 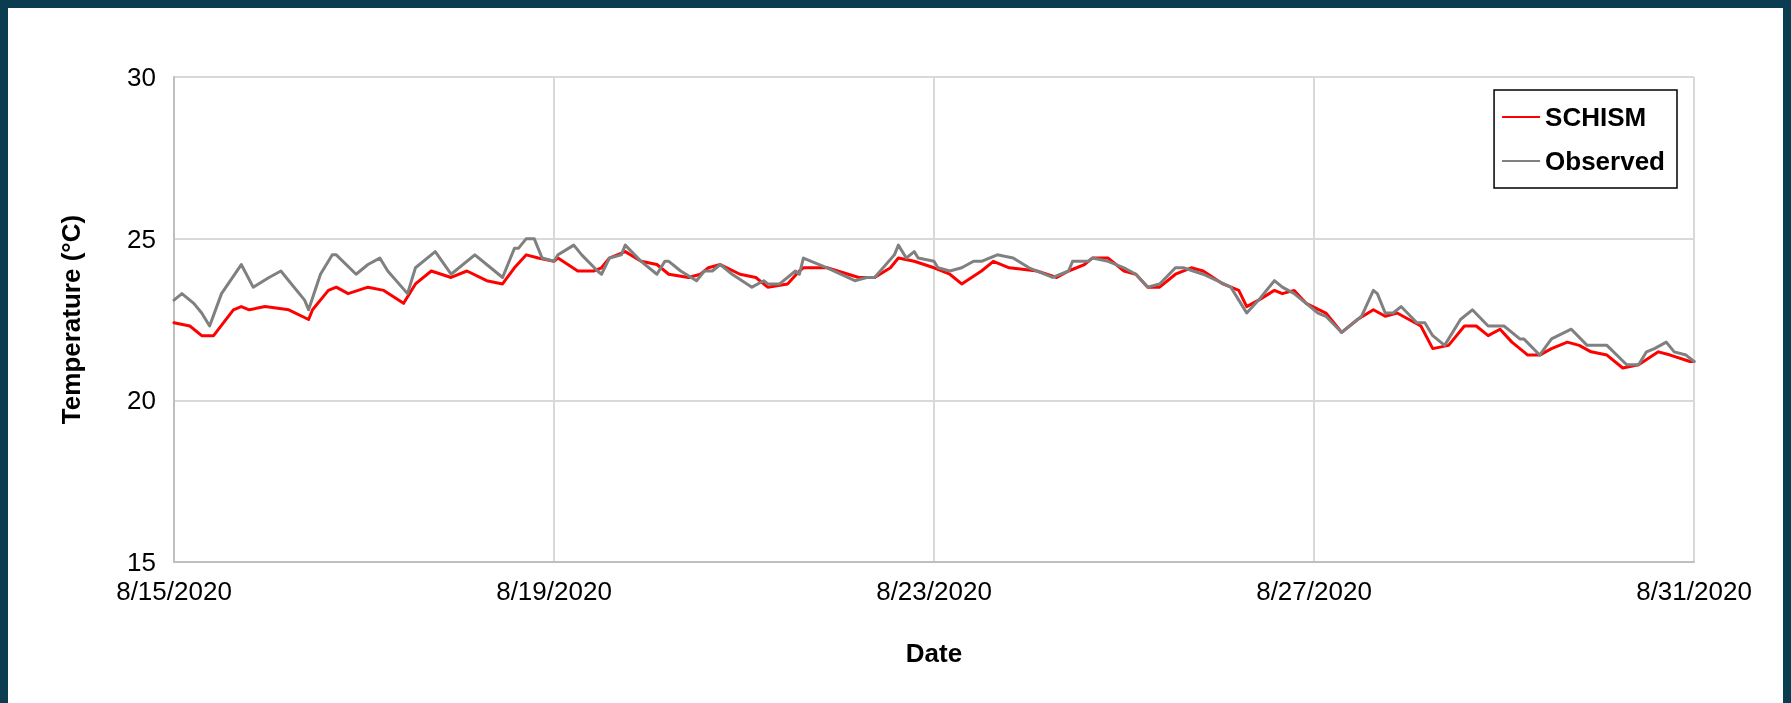 What do you see at coordinates (554, 591) in the screenshot?
I see `x-tick-label: 8/19/2020` at bounding box center [554, 591].